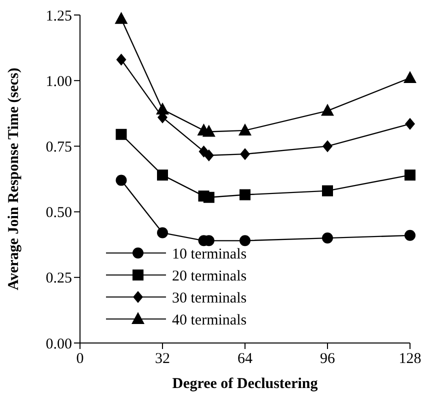  What do you see at coordinates (328, 359) in the screenshot?
I see `x-tick-label: 96` at bounding box center [328, 359].